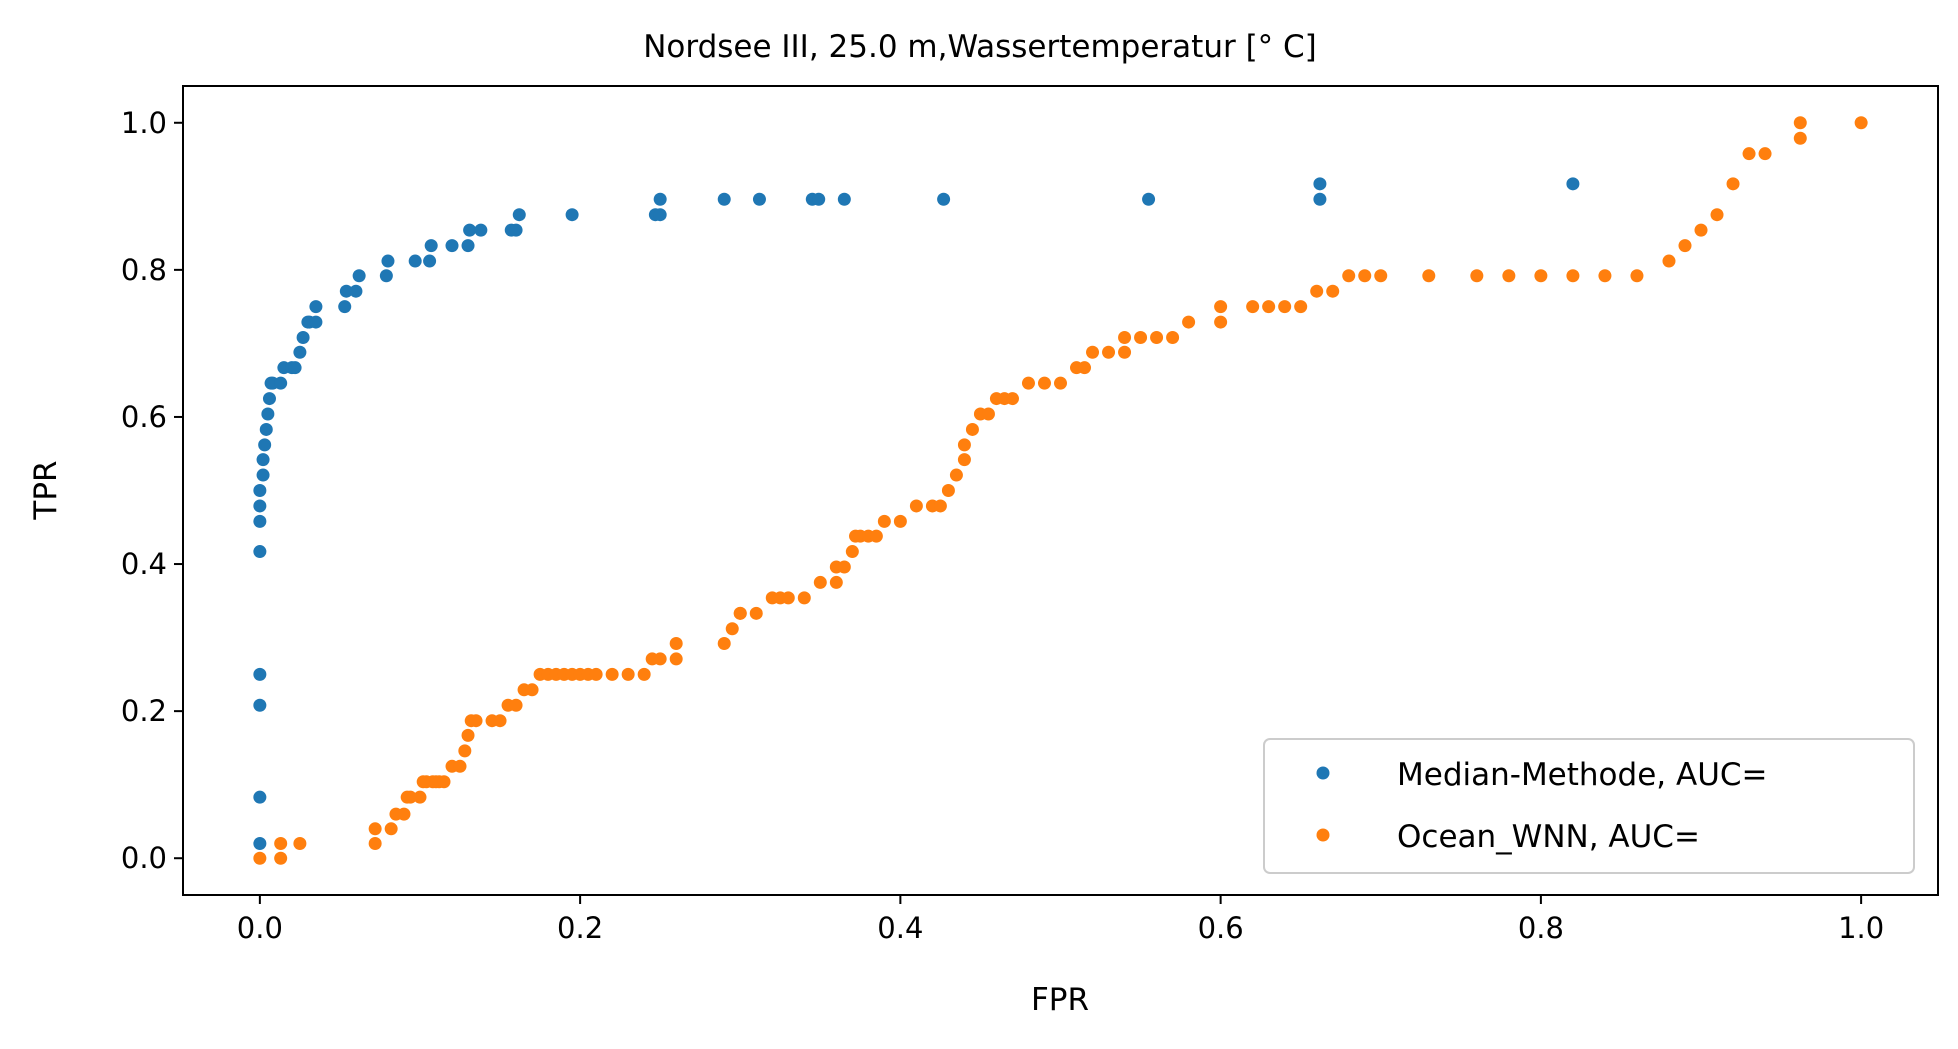 This screenshot has width=1958, height=1049. Describe the element at coordinates (1861, 928) in the screenshot. I see `x-tick-label: 1.0` at that location.